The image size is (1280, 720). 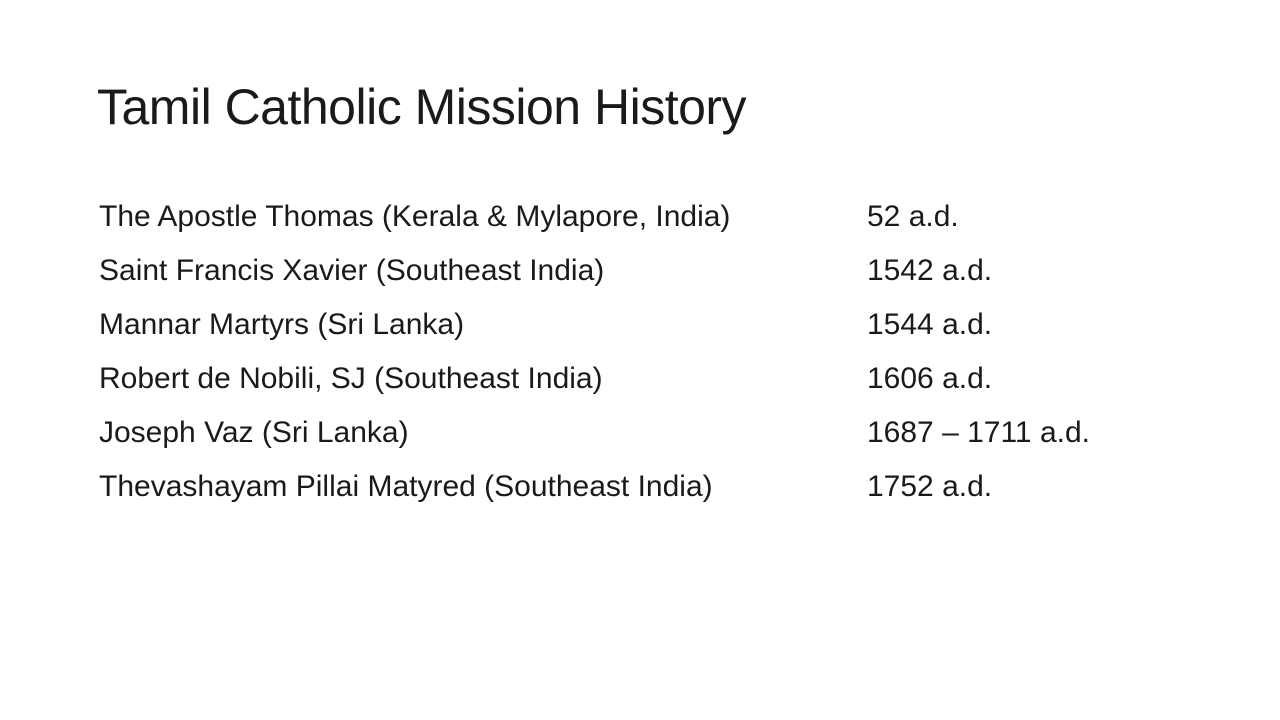 I want to click on date: 52 a.d., so click(x=913, y=216).